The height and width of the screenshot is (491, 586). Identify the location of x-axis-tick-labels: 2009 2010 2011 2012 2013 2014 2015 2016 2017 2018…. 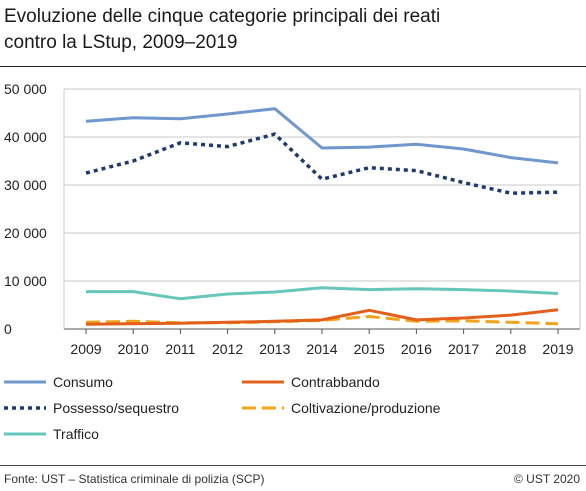
(322, 343).